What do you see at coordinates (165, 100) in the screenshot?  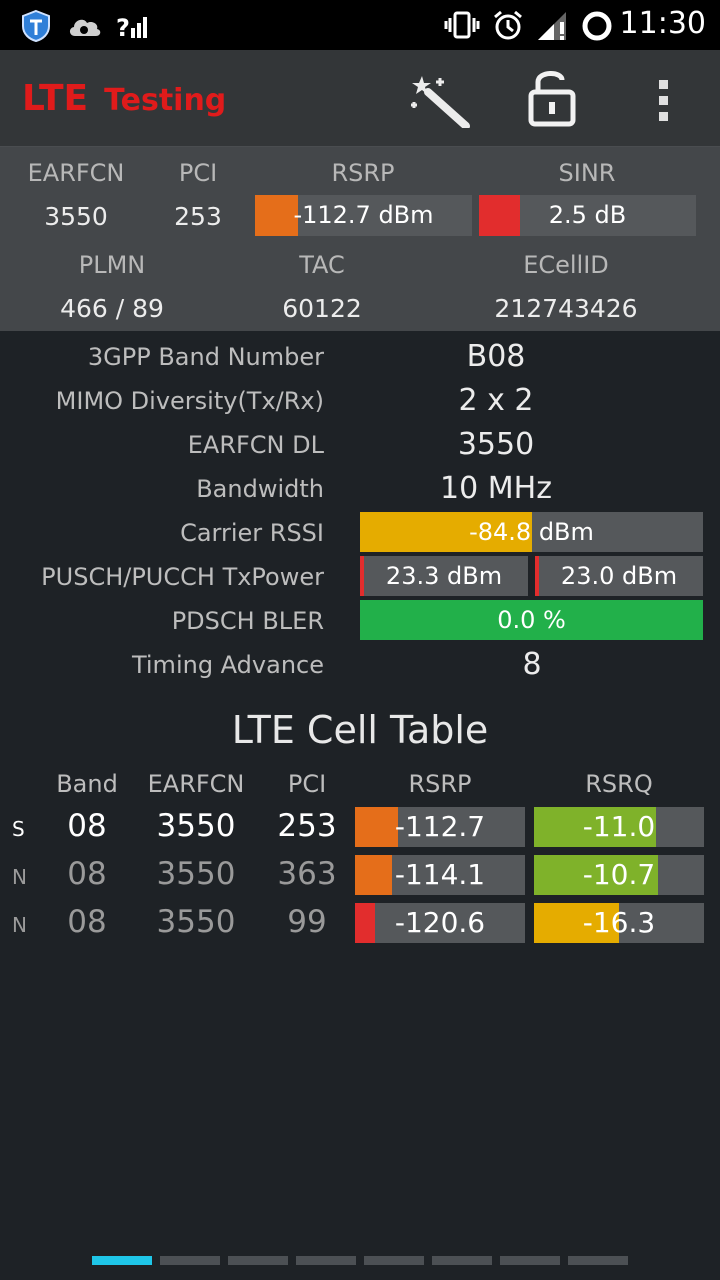 I see `app-title-secondary: Testing` at bounding box center [165, 100].